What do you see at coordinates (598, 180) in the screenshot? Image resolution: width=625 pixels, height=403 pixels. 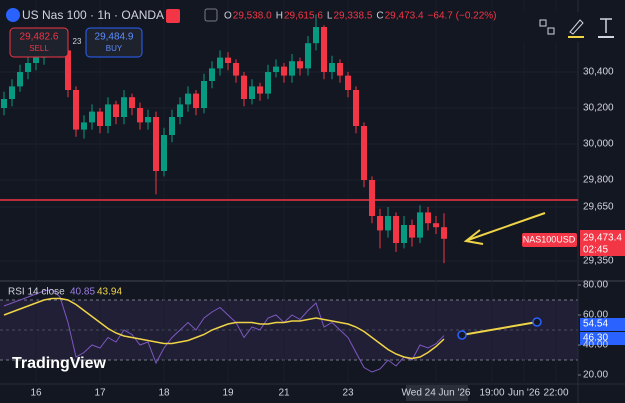 I see `price-tick-label: 29,800` at bounding box center [598, 180].